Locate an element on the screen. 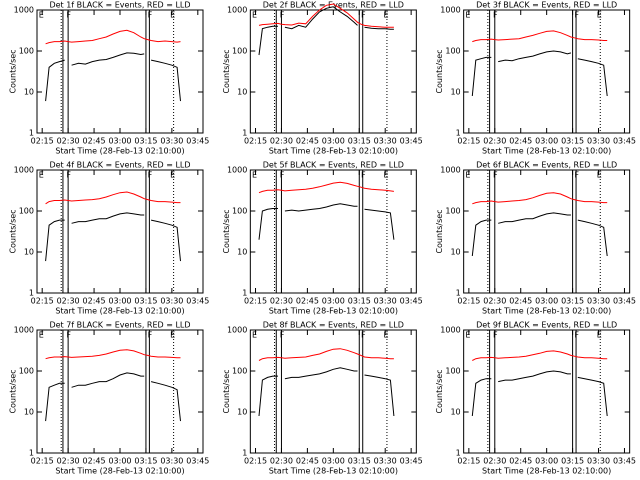 This screenshot has width=640, height=480. chart-title: Det 8f BLACK = Events, RED = LLD is located at coordinates (333, 325).